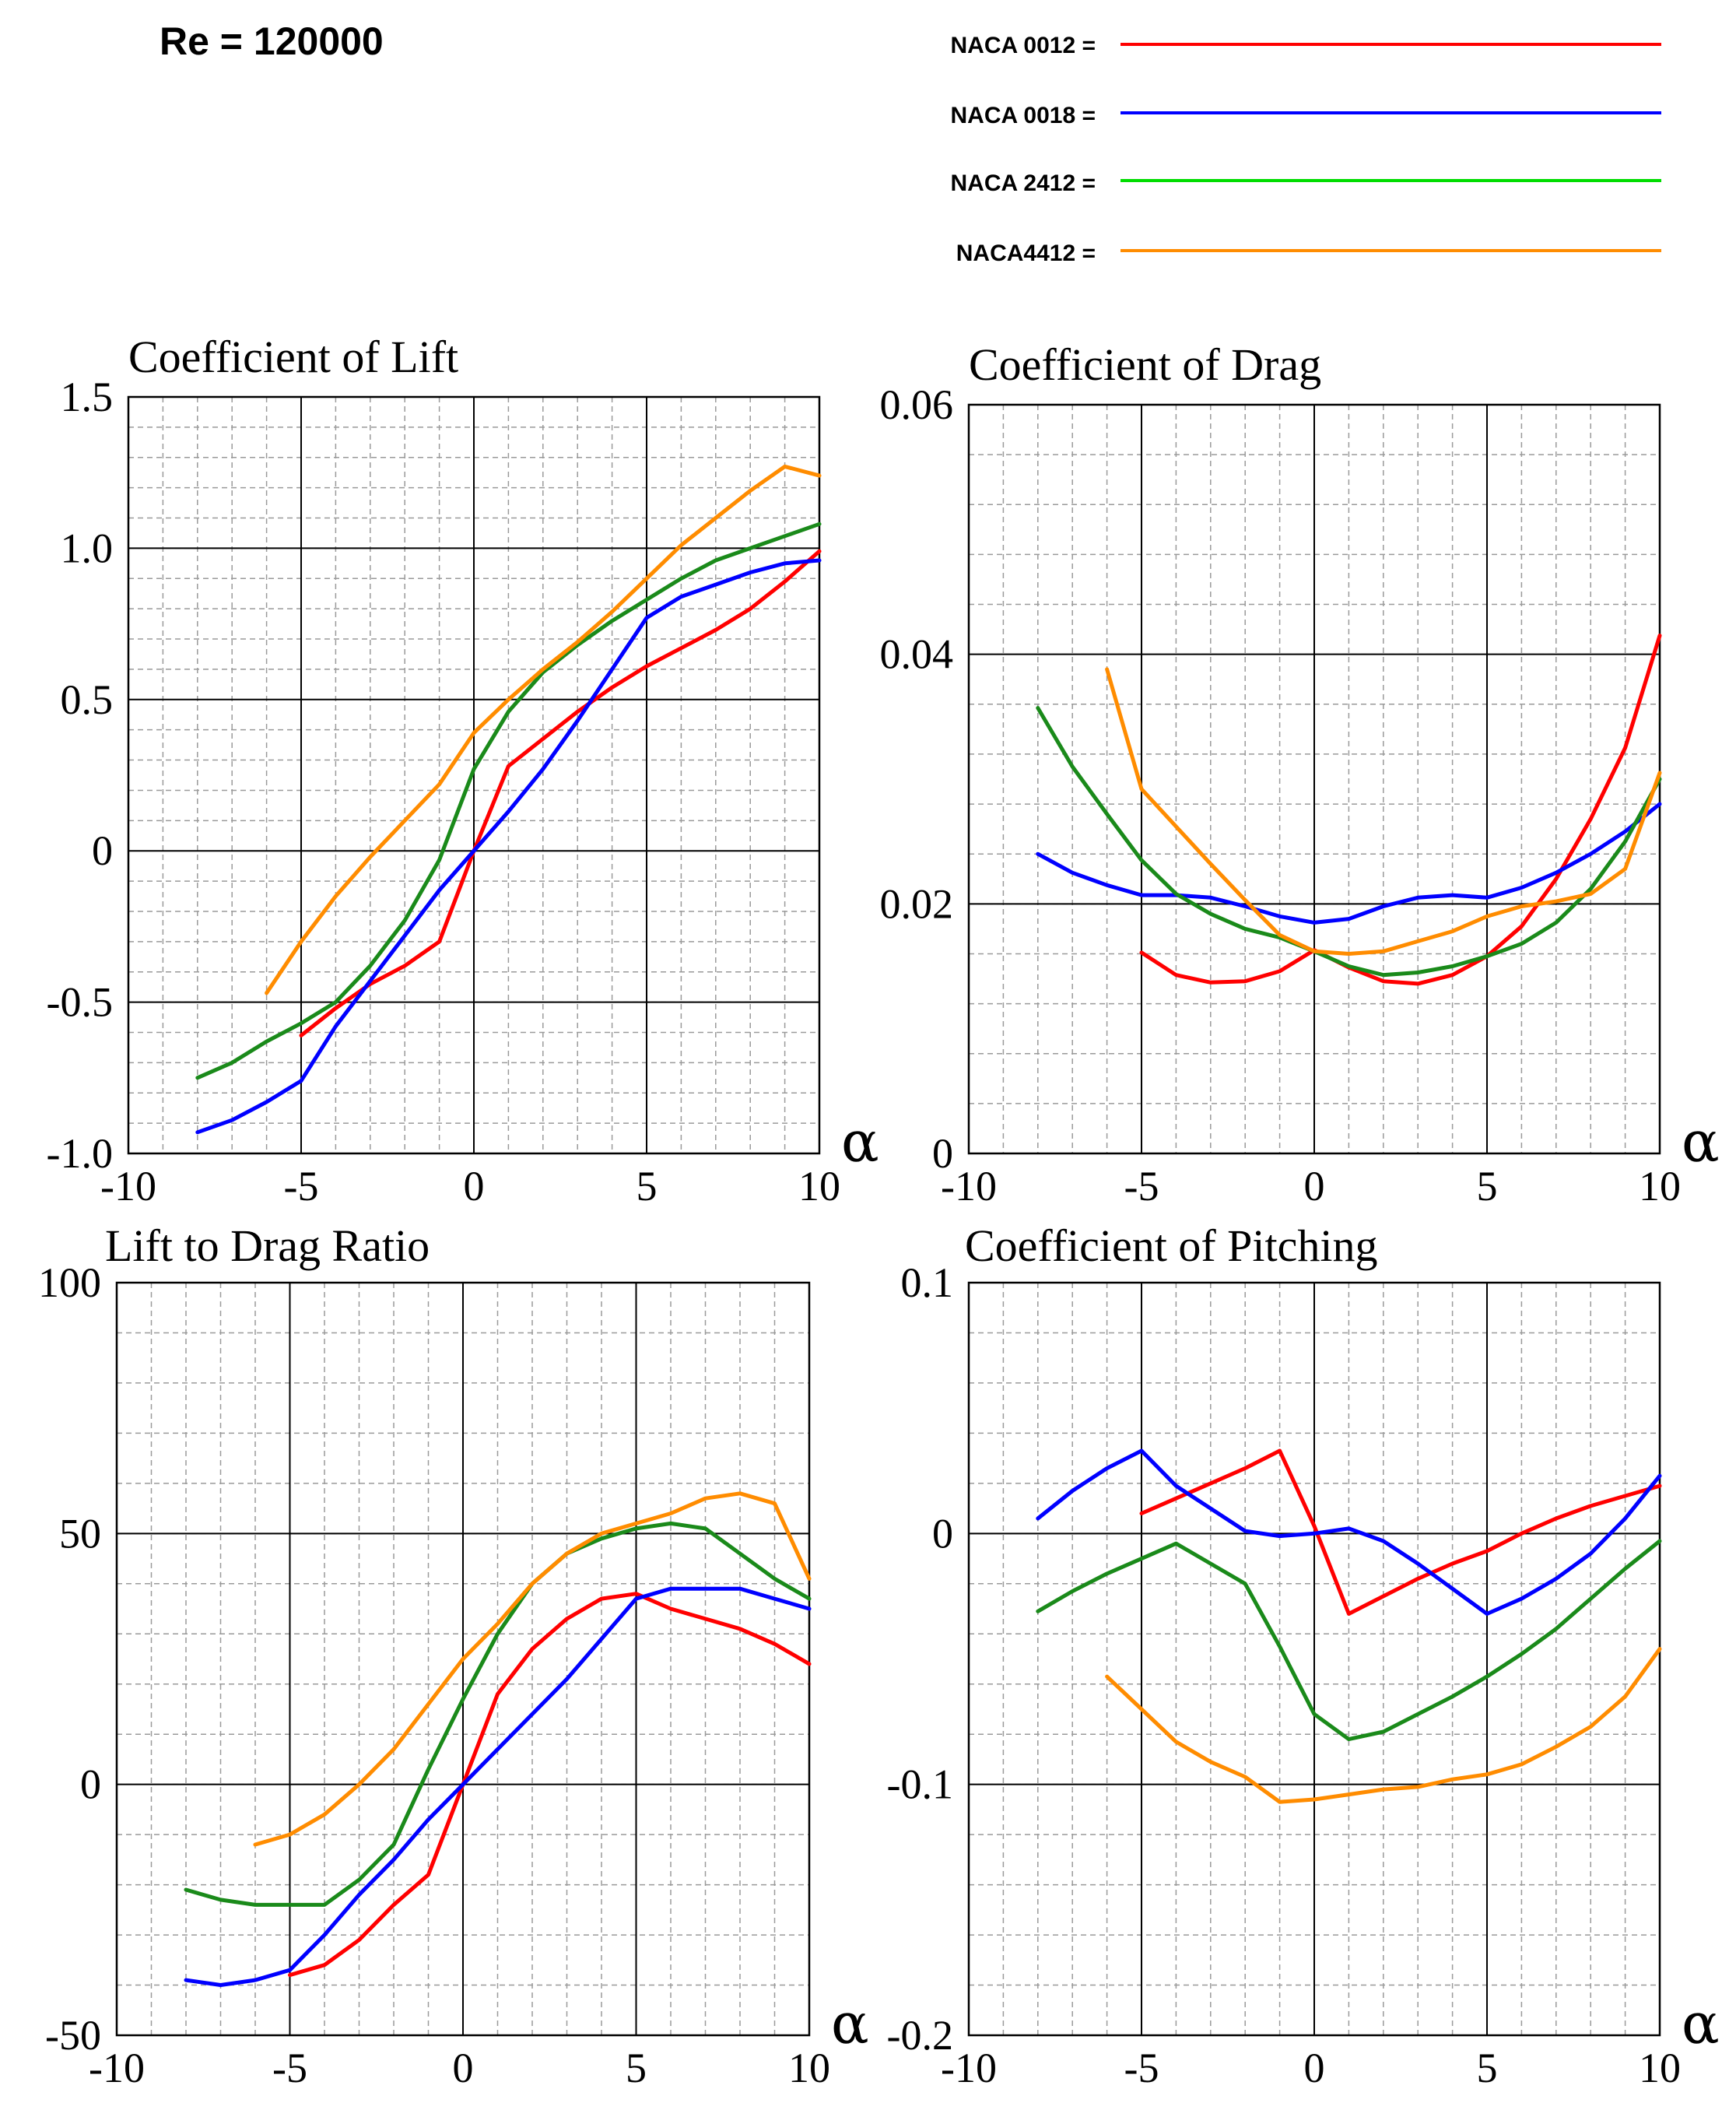 The image size is (1736, 2117). What do you see at coordinates (87, 397) in the screenshot?
I see `y-tick-label: 1.5` at bounding box center [87, 397].